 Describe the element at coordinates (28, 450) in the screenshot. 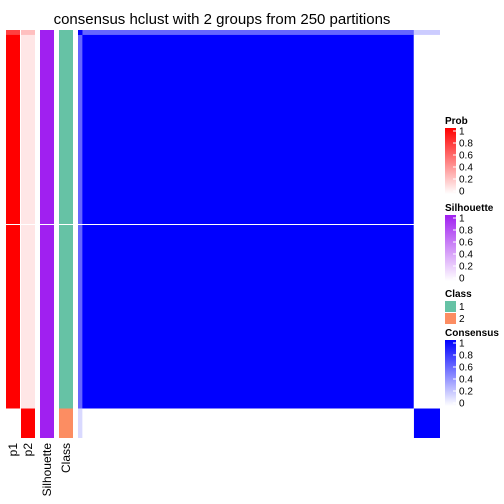

I see `axis-label-p2: p2` at that location.